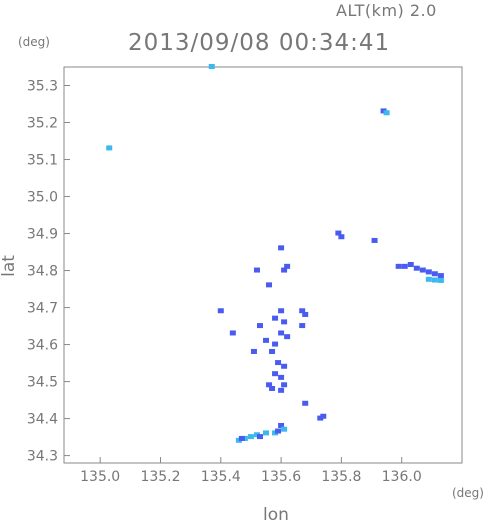 The height and width of the screenshot is (521, 491). Describe the element at coordinates (42, 124) in the screenshot. I see `y-tick-label: 35.2` at that location.